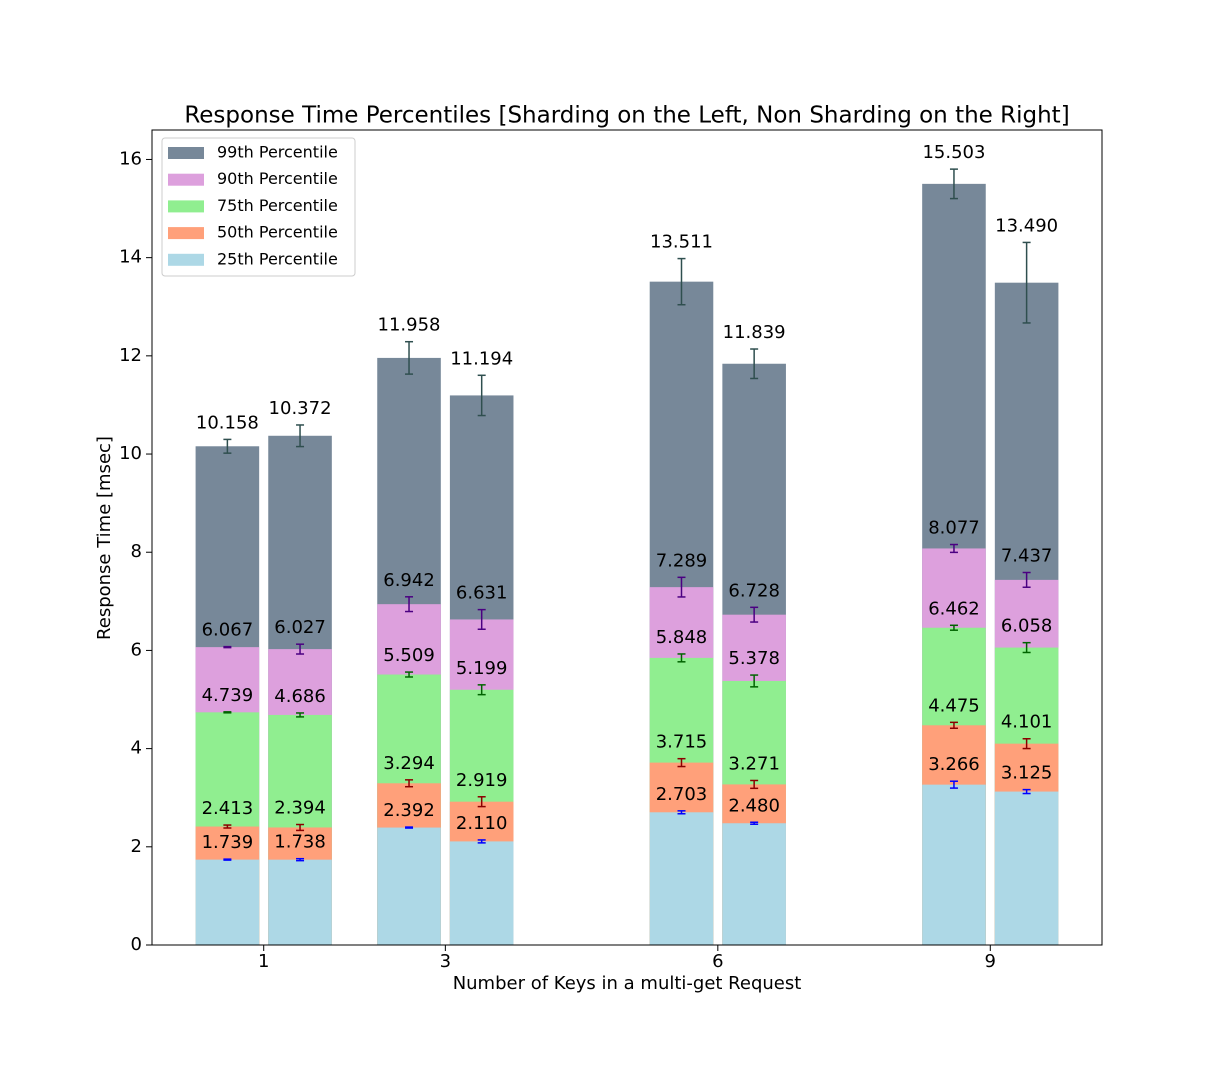 This screenshot has width=1224, height=1080. I want to click on value-label: 4.739, so click(228, 695).